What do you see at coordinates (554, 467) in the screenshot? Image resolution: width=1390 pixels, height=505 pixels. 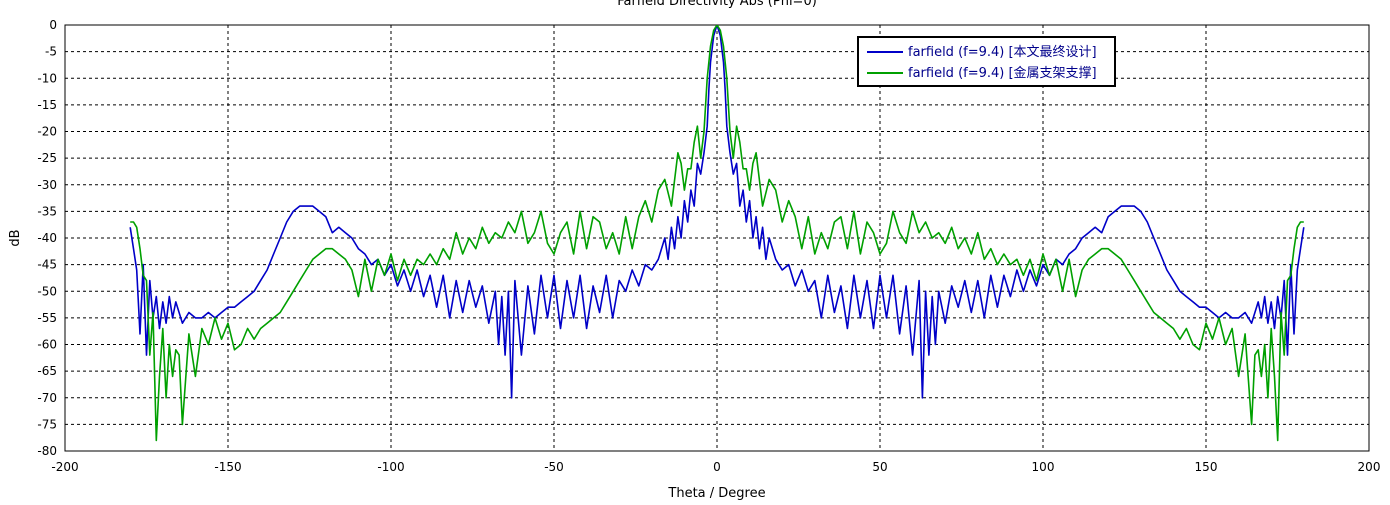 I see `x-tick-label: -50` at bounding box center [554, 467].